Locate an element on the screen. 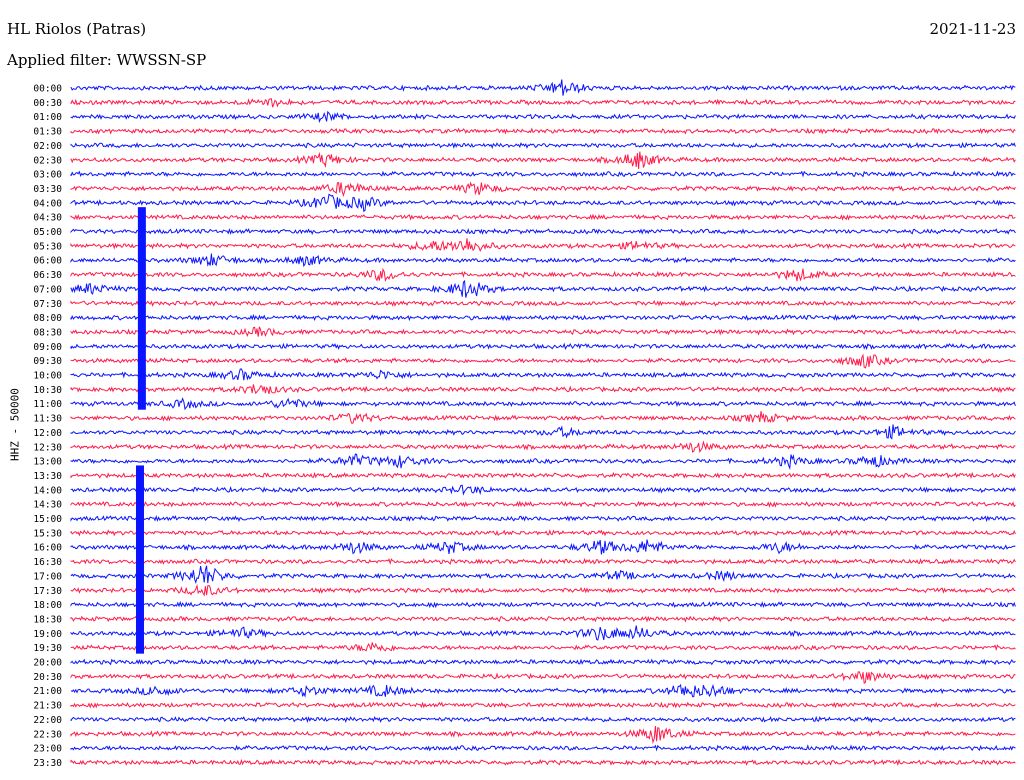  row-label: 10:30 is located at coordinates (47, 390).